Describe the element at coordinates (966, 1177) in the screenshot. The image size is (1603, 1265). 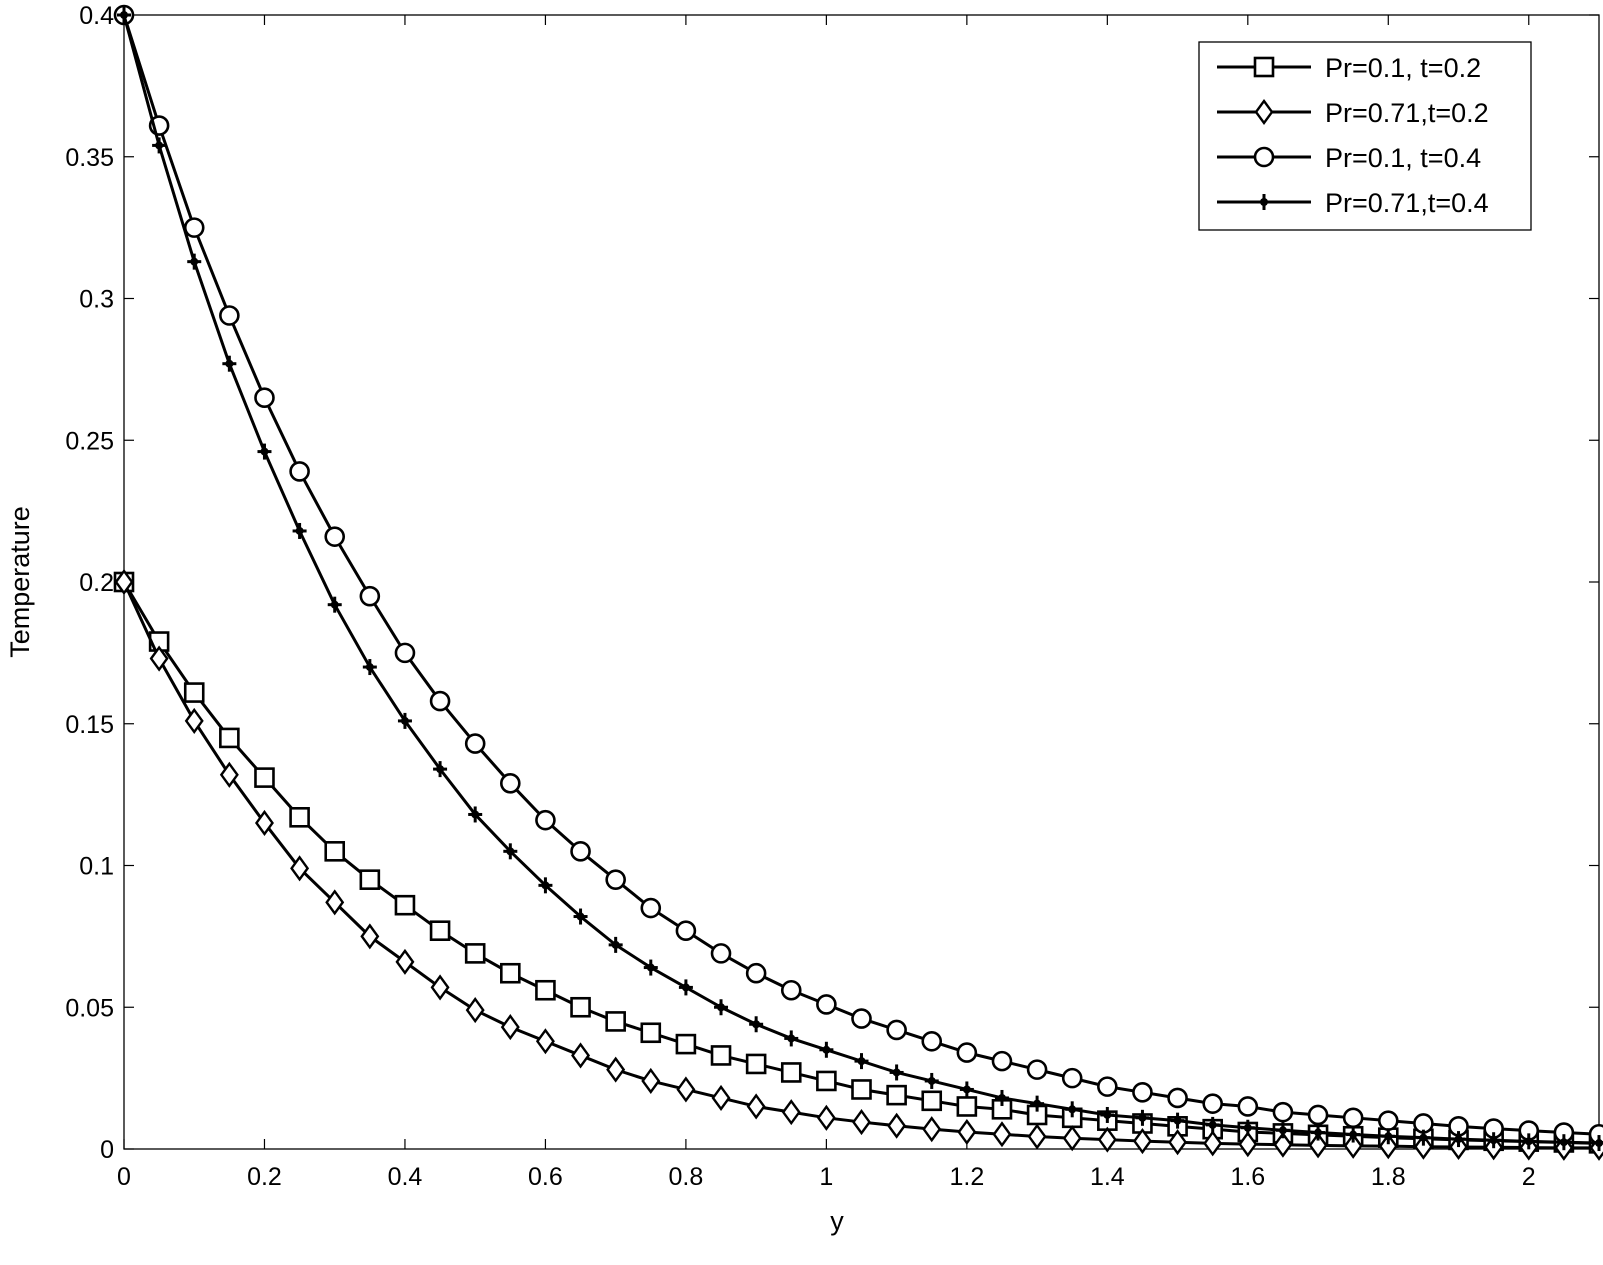
I see `x-tick-label: 1.2` at that location.